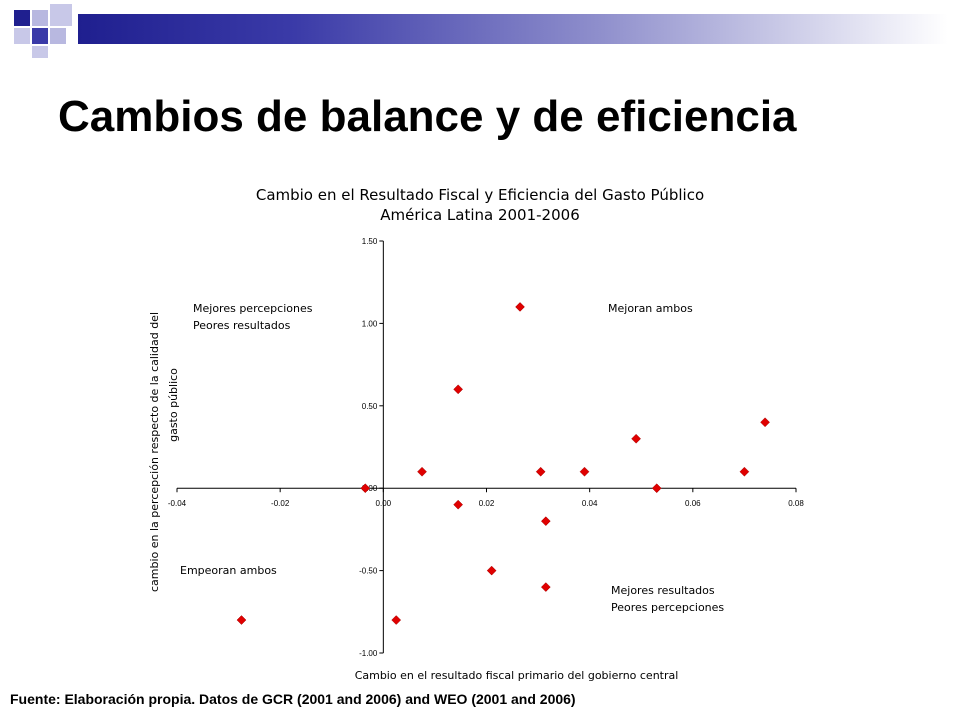 This screenshot has width=960, height=720. I want to click on quadrant-annotation: Peores resultados, so click(242, 325).